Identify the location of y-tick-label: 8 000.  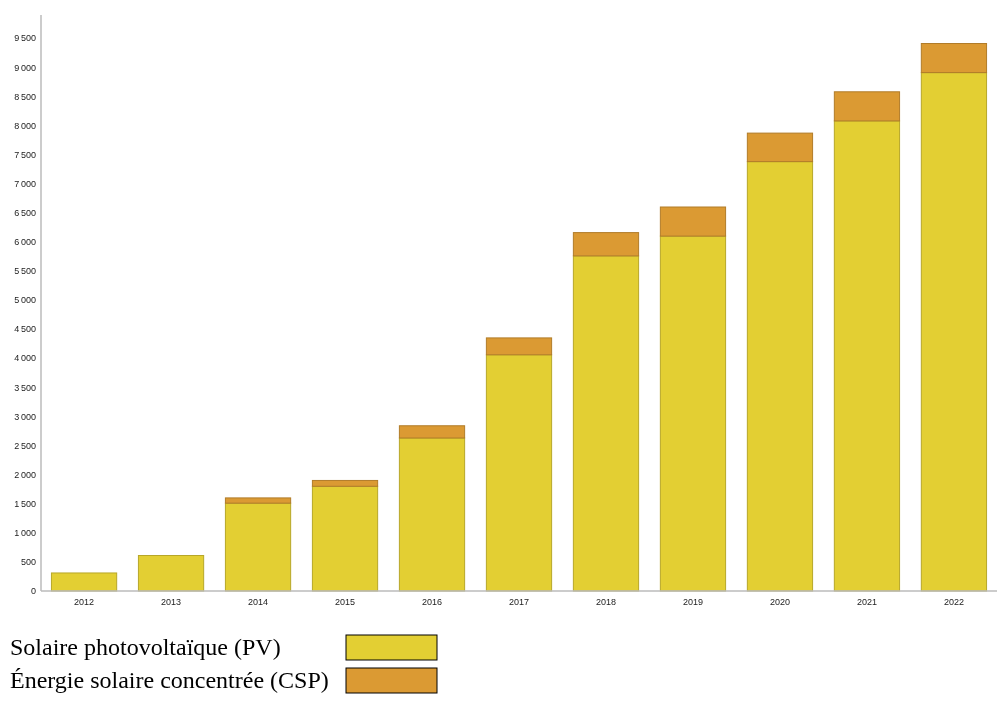
(25, 125).